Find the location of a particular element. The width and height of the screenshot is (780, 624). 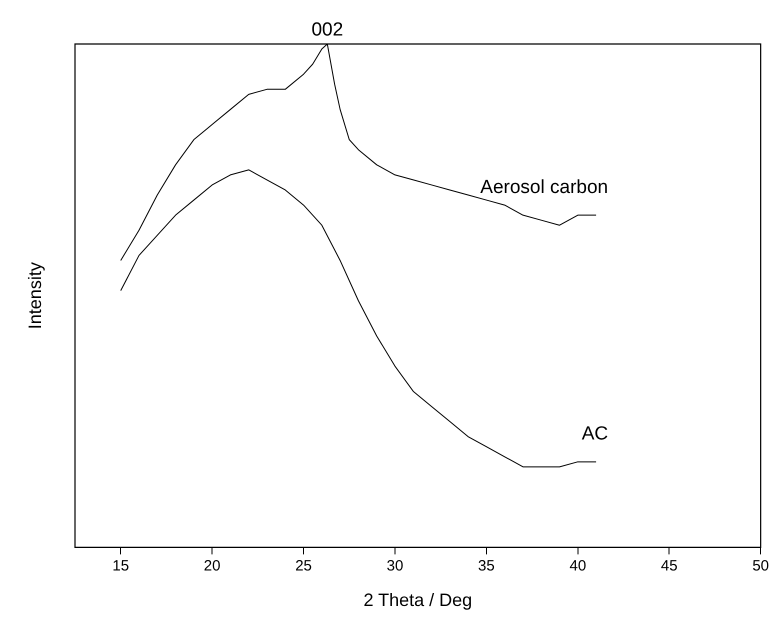

x-tick-label: 30 is located at coordinates (395, 566).